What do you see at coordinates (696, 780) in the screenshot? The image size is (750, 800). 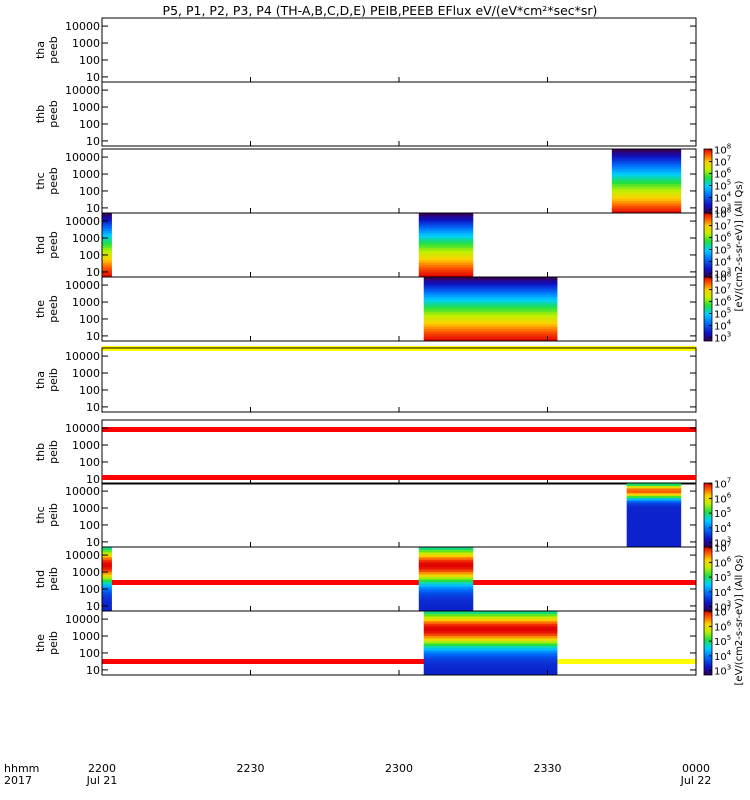 I see `x-tick-sublabel: Jul 22` at bounding box center [696, 780].